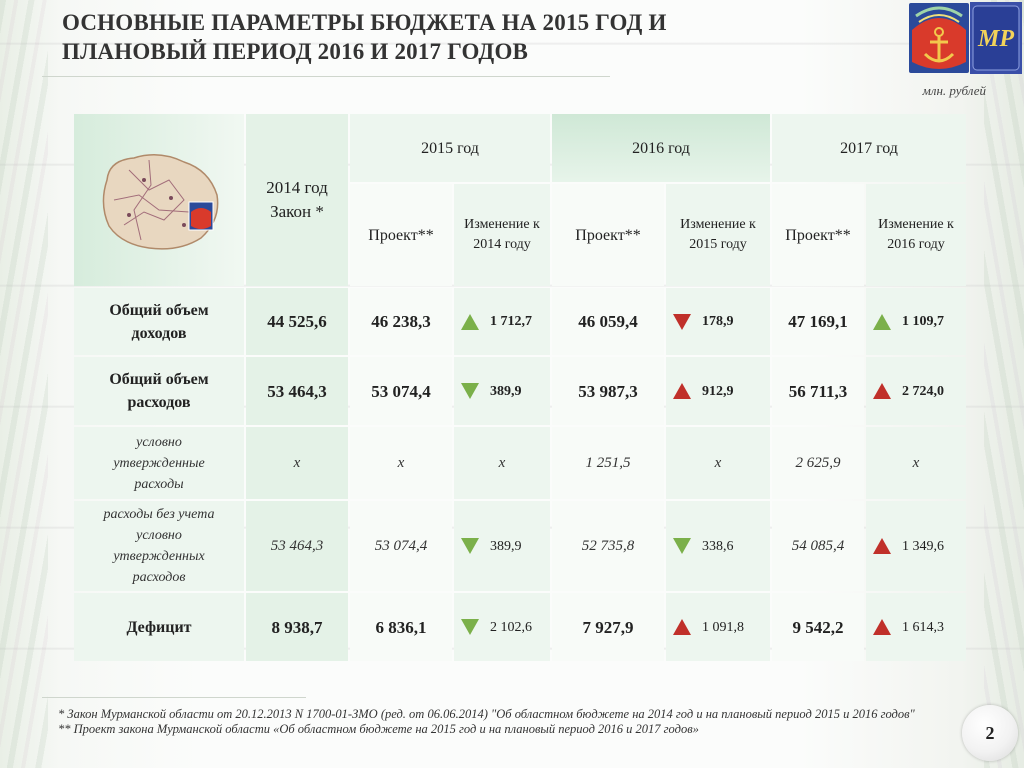 The image size is (1024, 768). What do you see at coordinates (923, 627) in the screenshot?
I see `change-value: 1 614,3` at bounding box center [923, 627].